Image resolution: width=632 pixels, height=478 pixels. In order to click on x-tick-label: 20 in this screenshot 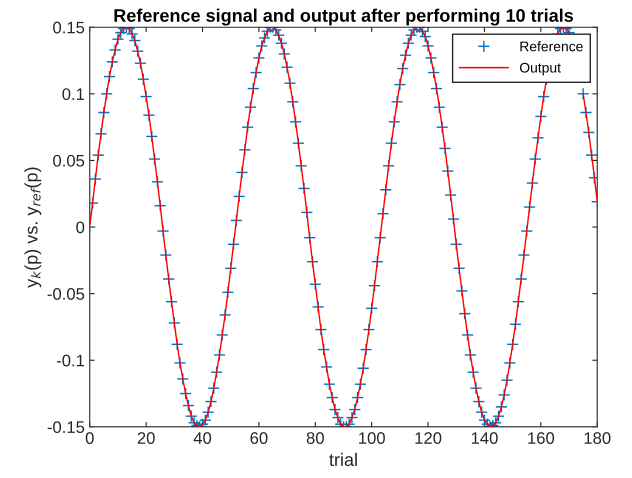, I will do `click(146, 438)`.